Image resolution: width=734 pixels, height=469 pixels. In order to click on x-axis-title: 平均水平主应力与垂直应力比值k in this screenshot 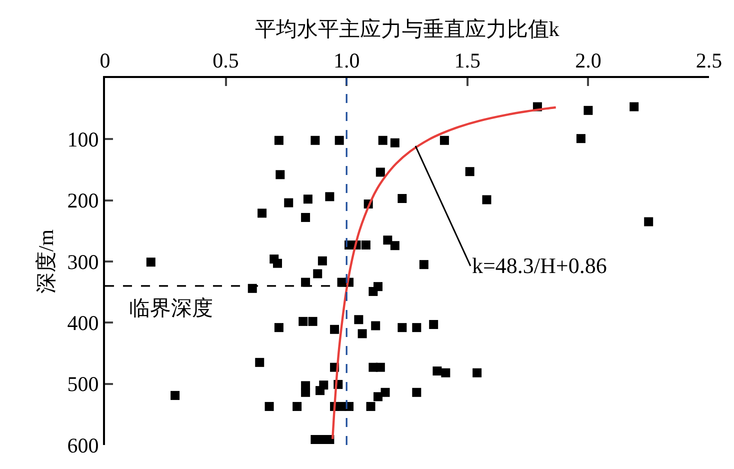, I will do `click(407, 29)`.